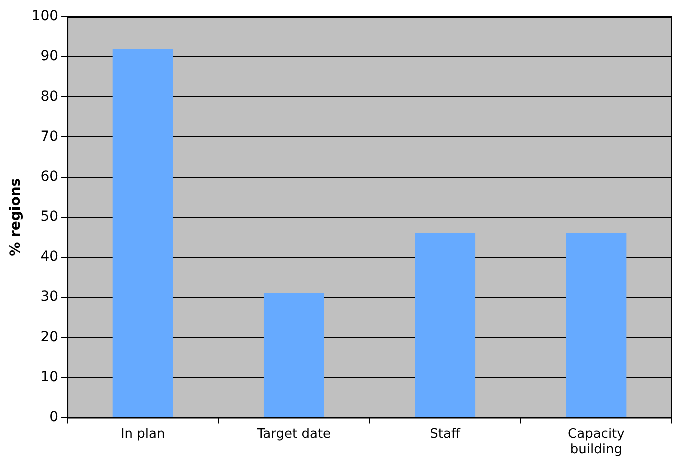 The height and width of the screenshot is (461, 674). What do you see at coordinates (49, 257) in the screenshot?
I see `y-tick-label: 40` at bounding box center [49, 257].